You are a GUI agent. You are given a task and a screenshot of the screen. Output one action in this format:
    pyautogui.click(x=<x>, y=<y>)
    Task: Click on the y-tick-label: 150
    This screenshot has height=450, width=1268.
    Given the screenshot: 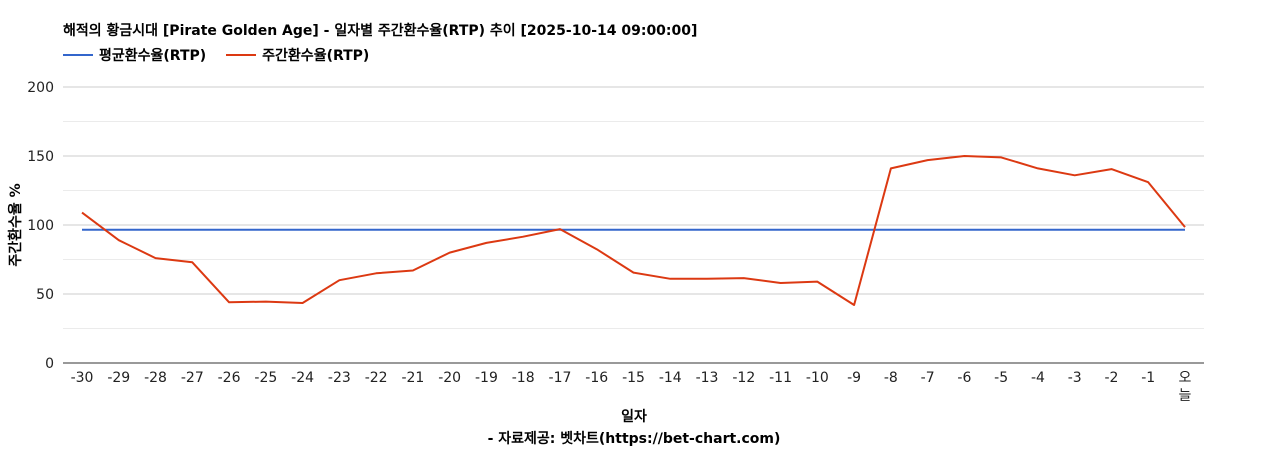 What is the action you would take?
    pyautogui.click(x=40, y=157)
    